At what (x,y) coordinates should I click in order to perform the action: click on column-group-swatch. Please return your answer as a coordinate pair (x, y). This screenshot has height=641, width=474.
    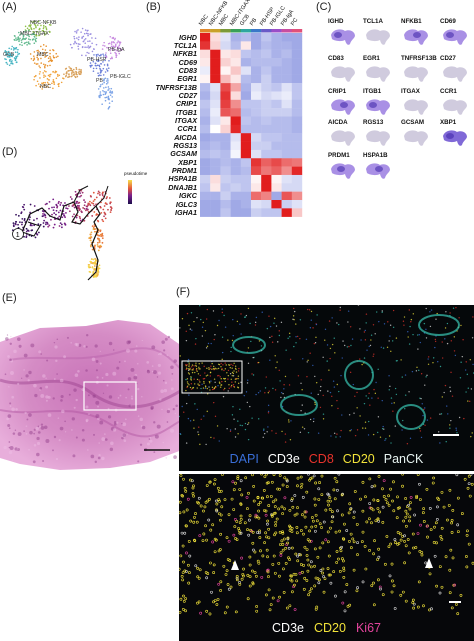
    Looking at the image, I should click on (235, 31).